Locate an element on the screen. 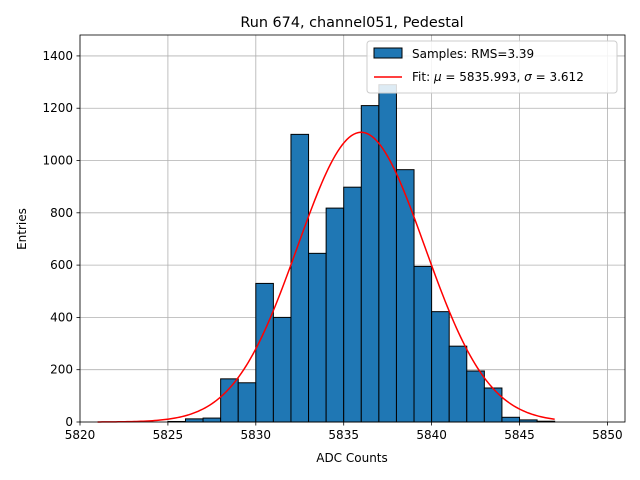 The width and height of the screenshot is (640, 480). legend-box is located at coordinates (492, 67).